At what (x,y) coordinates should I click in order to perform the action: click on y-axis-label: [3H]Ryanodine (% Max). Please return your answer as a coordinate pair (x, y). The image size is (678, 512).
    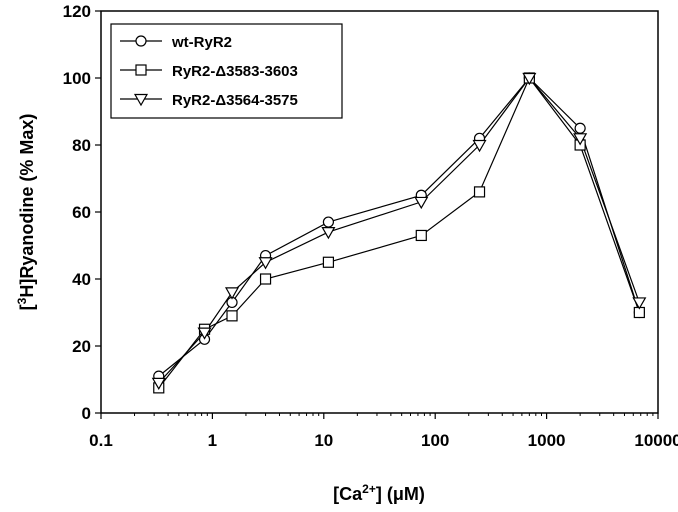
    Looking at the image, I should click on (26, 212).